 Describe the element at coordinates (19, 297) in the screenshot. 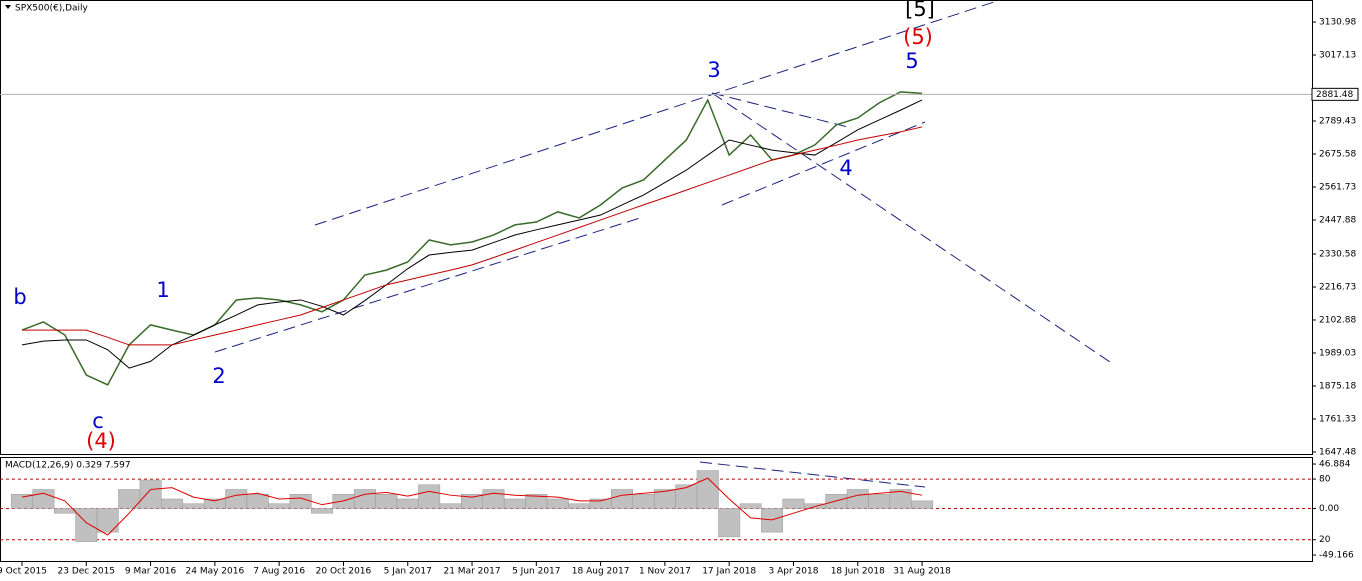

I see `wave-label: b` at that location.